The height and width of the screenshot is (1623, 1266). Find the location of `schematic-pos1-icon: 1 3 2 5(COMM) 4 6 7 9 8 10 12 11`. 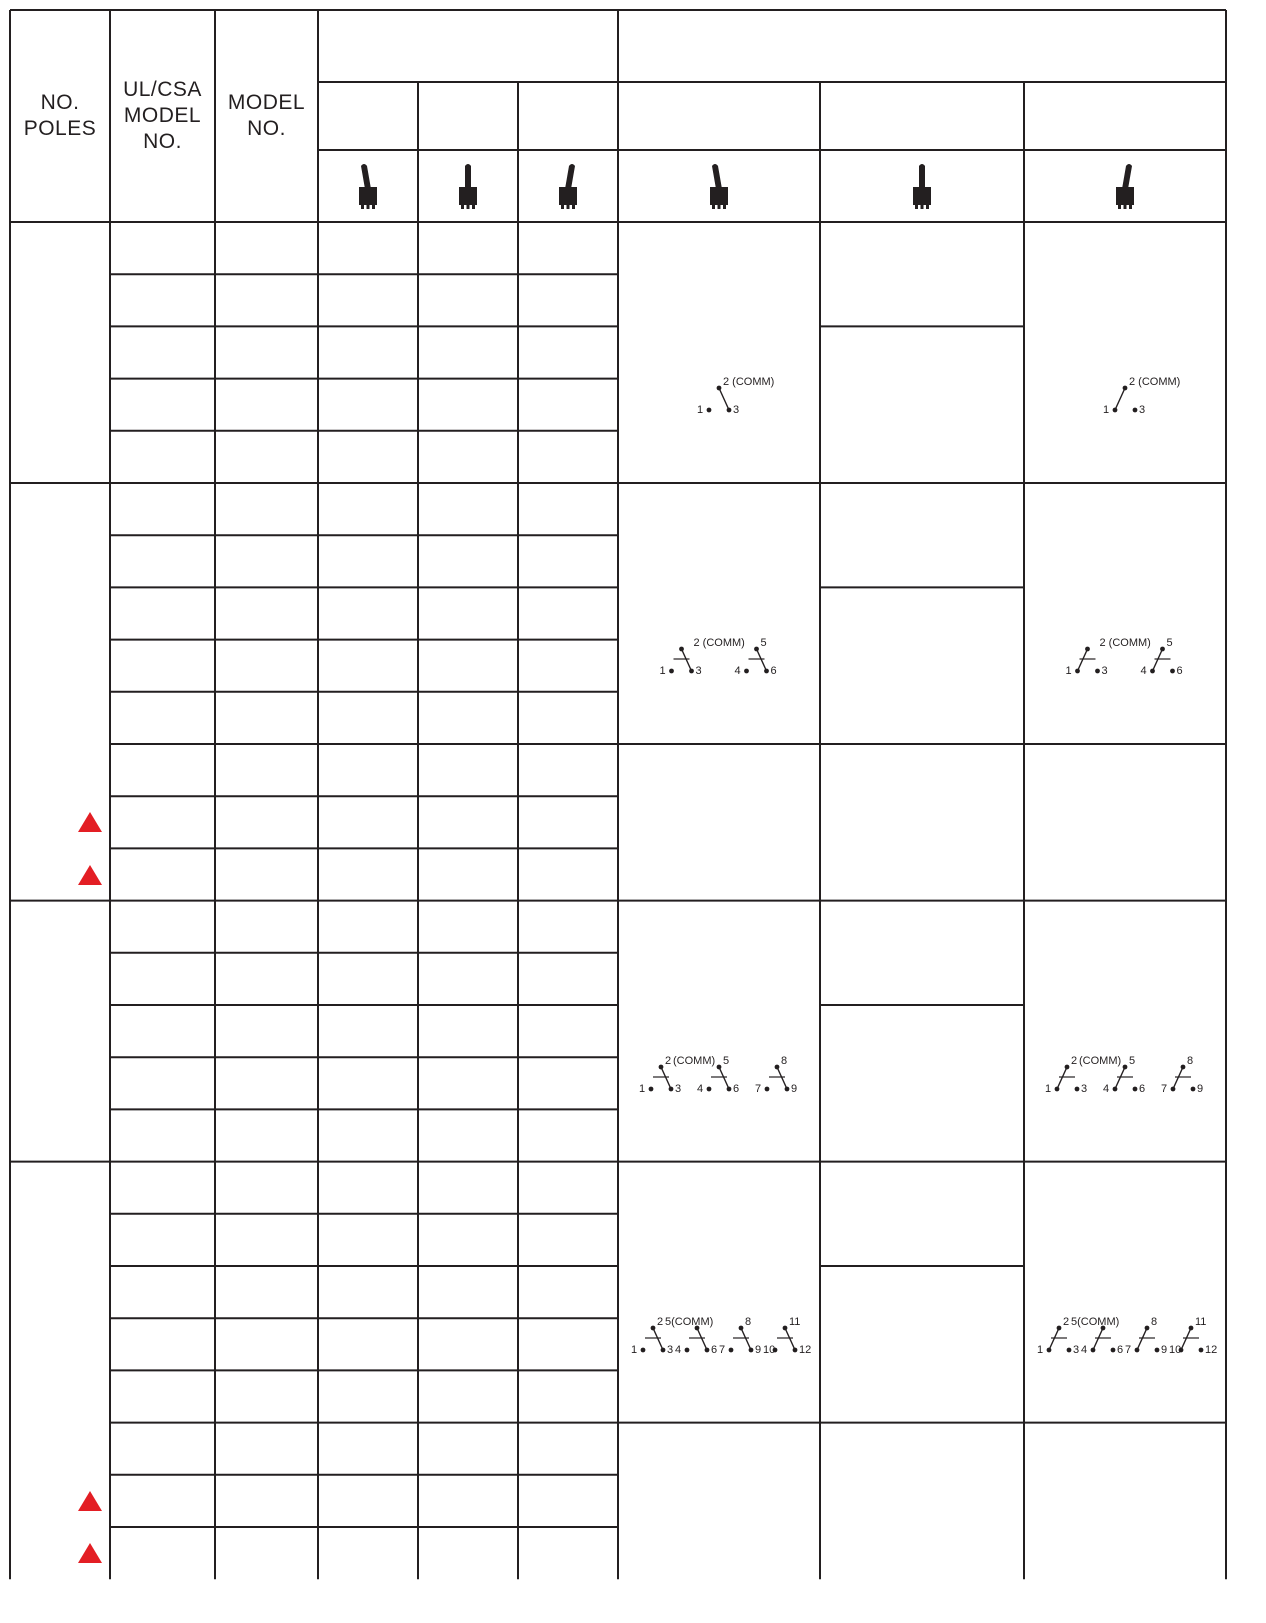

schematic-pos1-icon: 1 3 2 5(COMM) 4 6 7 9 8 10 12 11 is located at coordinates (719, 1339).